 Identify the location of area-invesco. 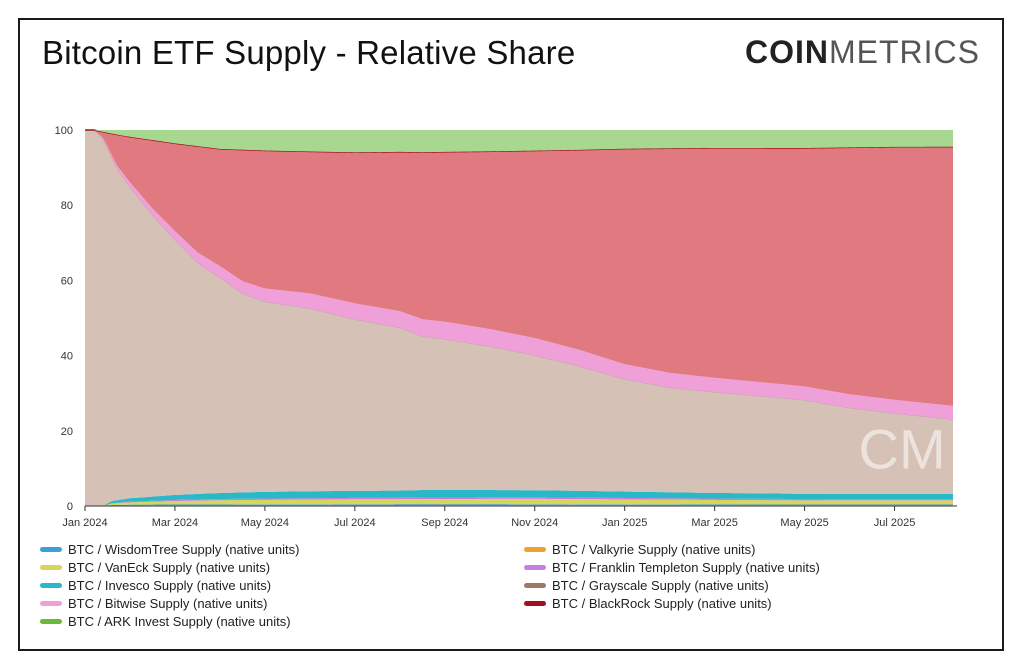
(519, 497).